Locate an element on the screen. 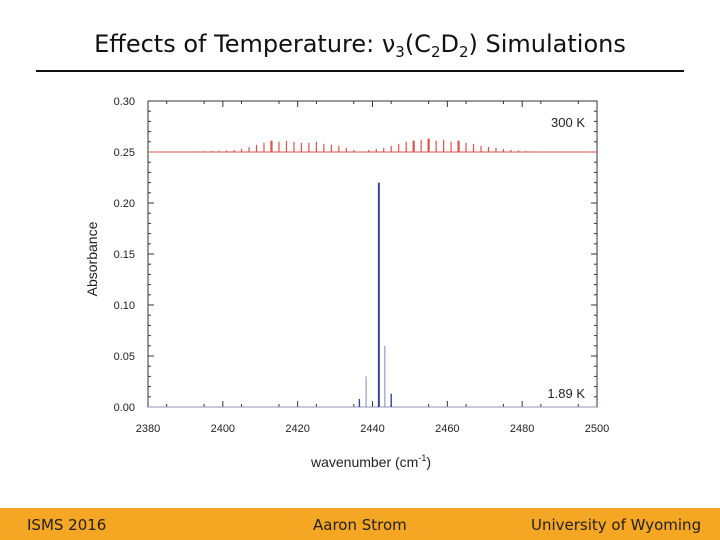 This screenshot has width=720, height=540. title-formula-part: D is located at coordinates (449, 44).